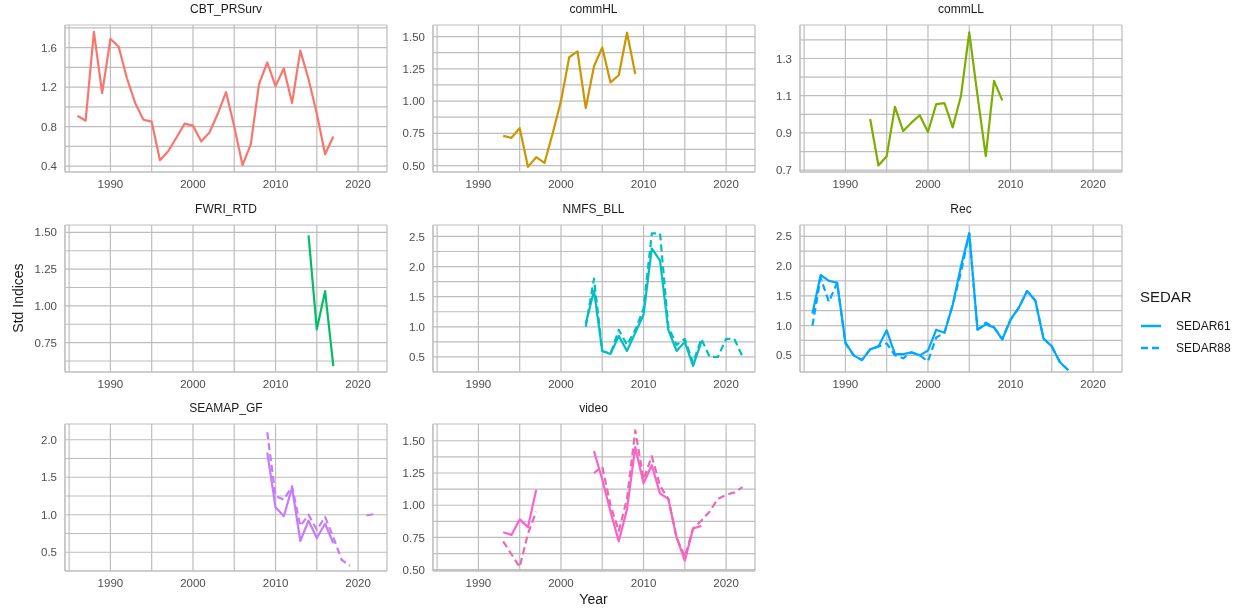 The image size is (1244, 613). I want to click on y-tick-label: 1.1, so click(784, 95).